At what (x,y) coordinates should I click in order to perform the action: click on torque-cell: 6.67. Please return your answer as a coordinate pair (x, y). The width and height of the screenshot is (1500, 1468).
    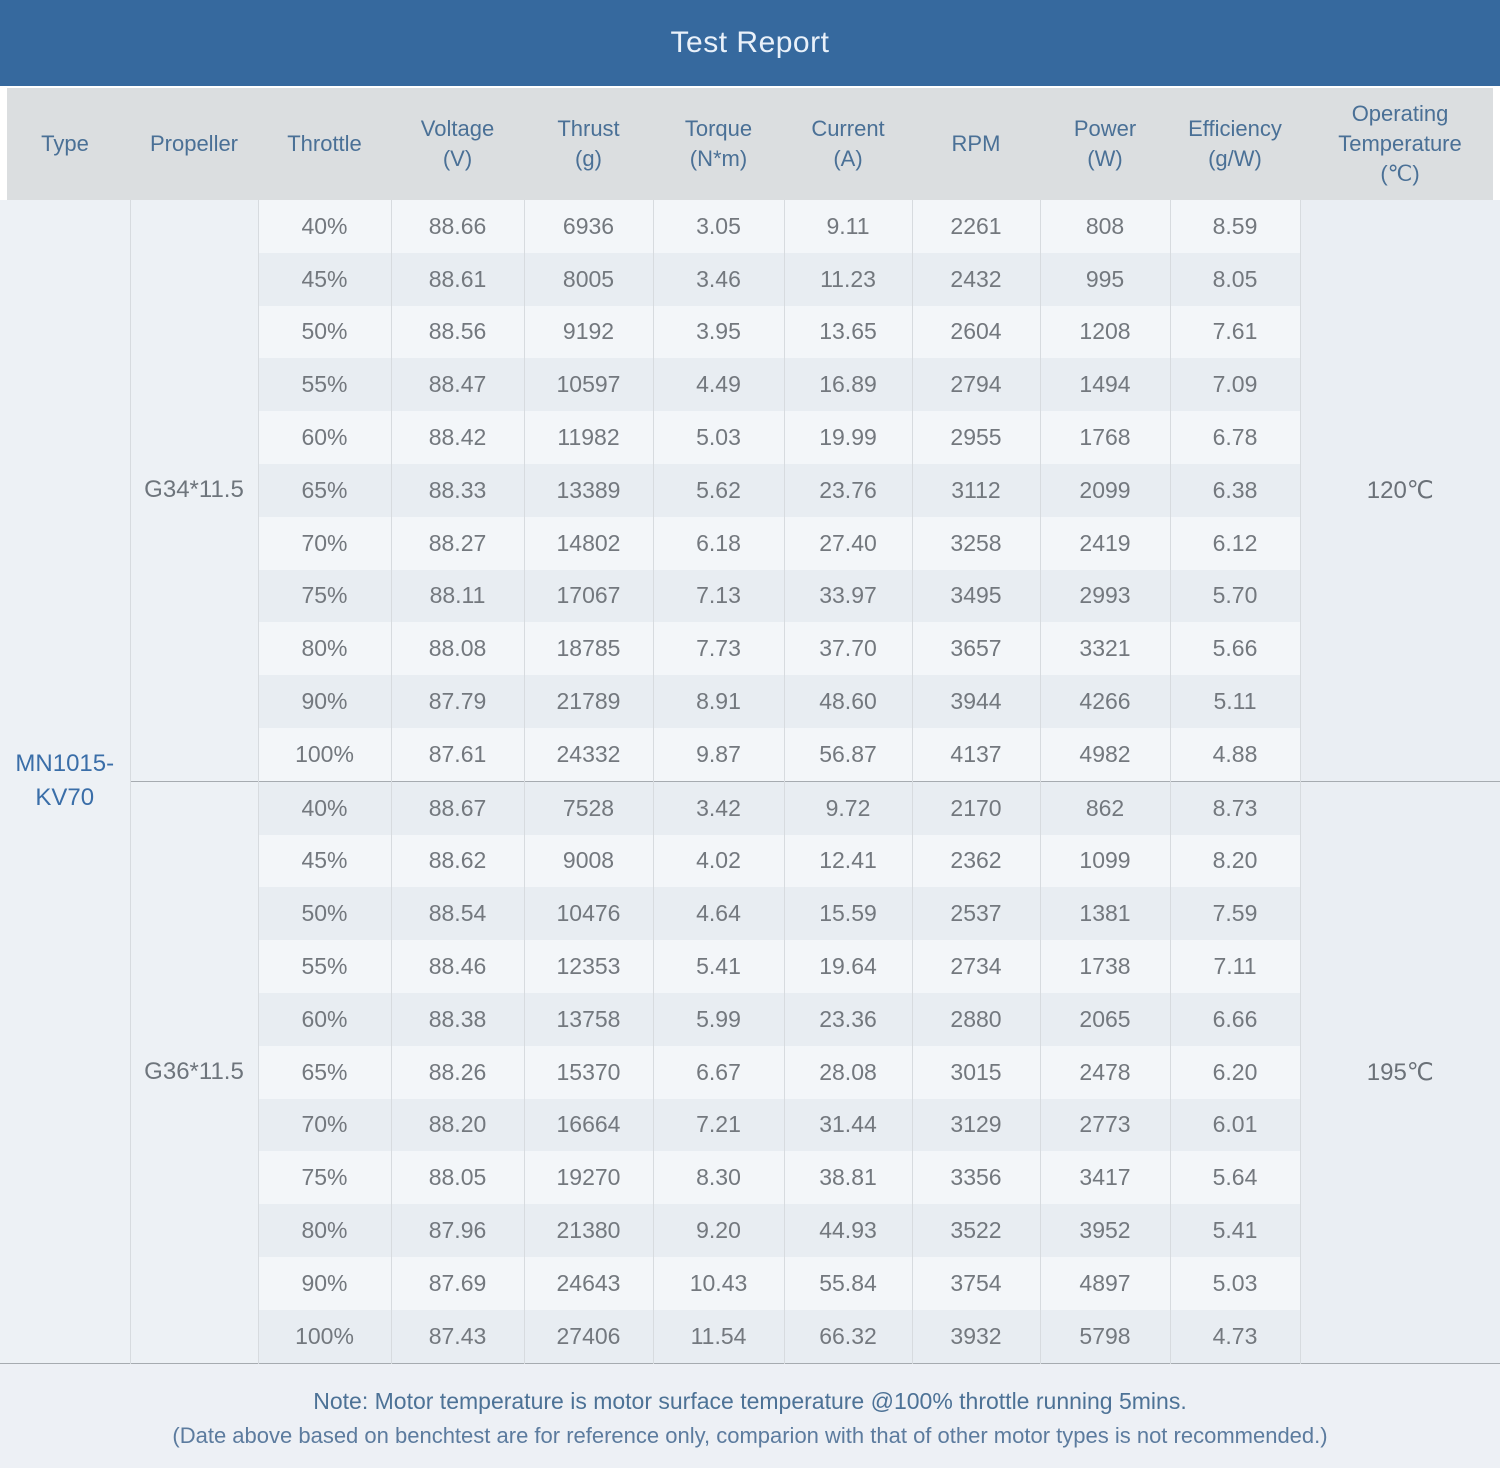
    Looking at the image, I should click on (718, 1072).